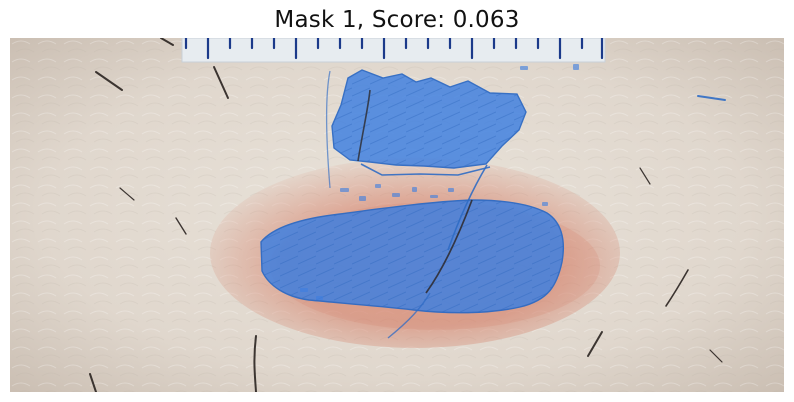 The image size is (794, 402). I want to click on ruler-icon, so click(393, 50).